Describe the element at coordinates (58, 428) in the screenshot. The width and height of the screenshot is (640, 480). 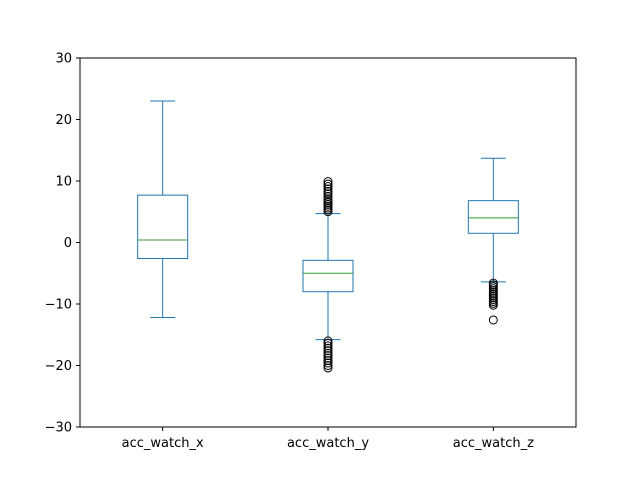
I see `y-tick-label: −30` at that location.